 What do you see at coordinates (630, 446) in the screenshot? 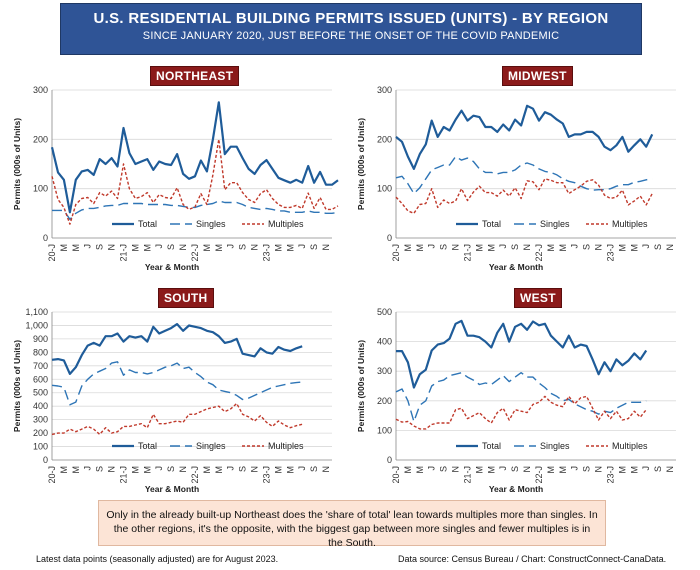
I see `legend-label-multiples-west: Multiples` at bounding box center [630, 446].